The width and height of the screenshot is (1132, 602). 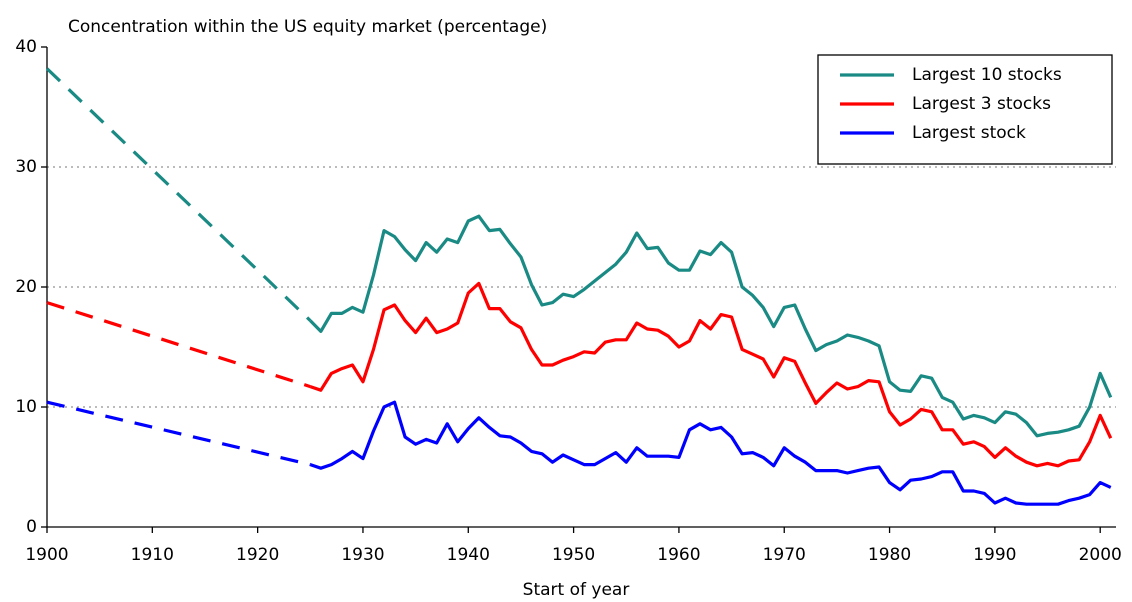 What do you see at coordinates (26, 47) in the screenshot?
I see `y-tick-label: 40` at bounding box center [26, 47].